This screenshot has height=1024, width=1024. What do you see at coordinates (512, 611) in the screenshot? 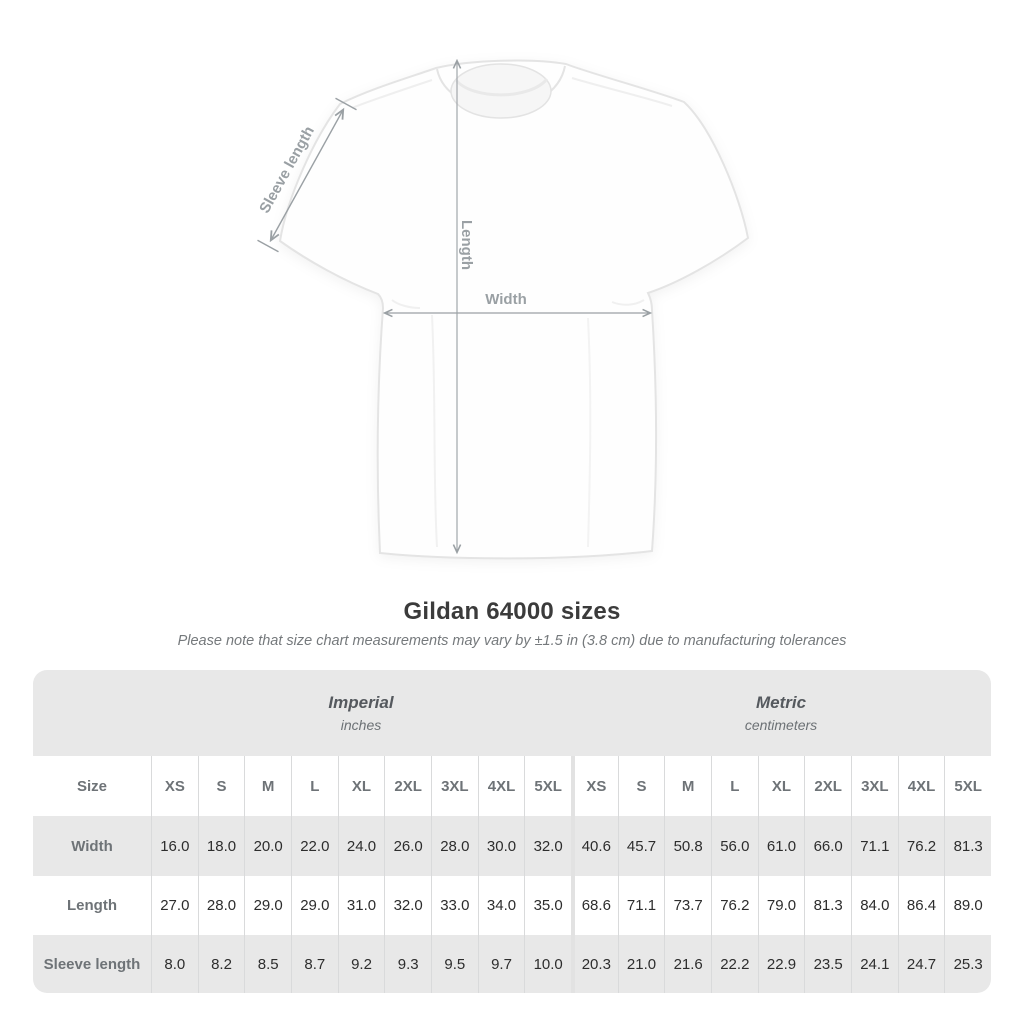
I see `page-title: Gildan 64000 sizes` at bounding box center [512, 611].